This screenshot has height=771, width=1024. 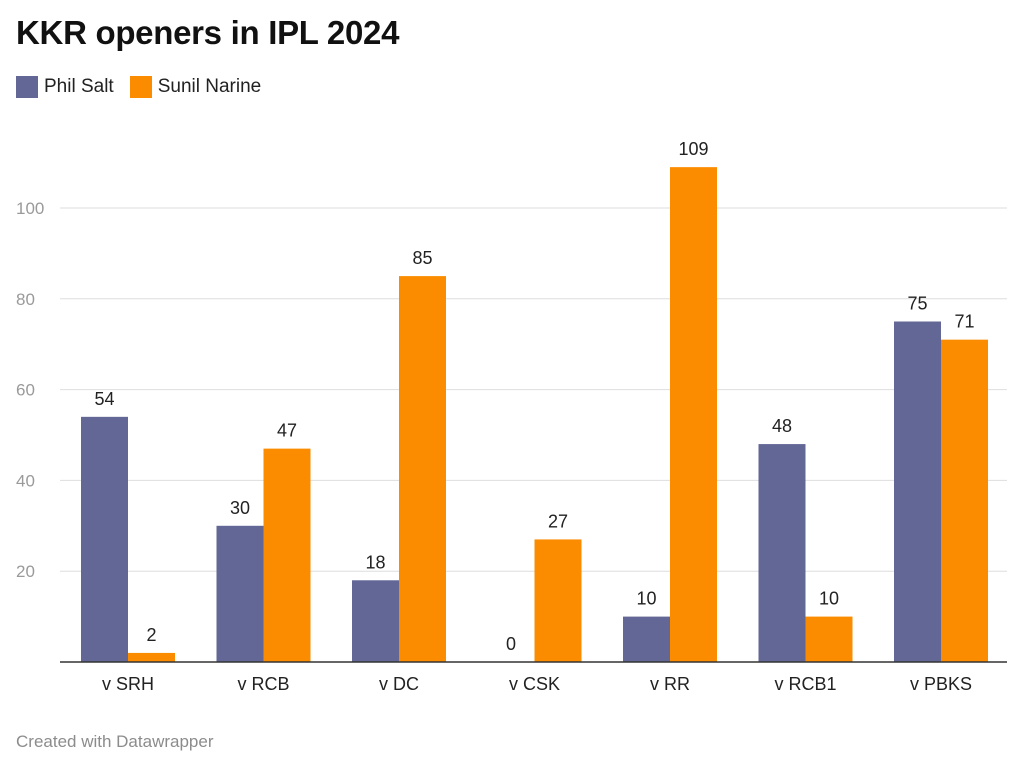 What do you see at coordinates (151, 635) in the screenshot?
I see `data-label: 2` at bounding box center [151, 635].